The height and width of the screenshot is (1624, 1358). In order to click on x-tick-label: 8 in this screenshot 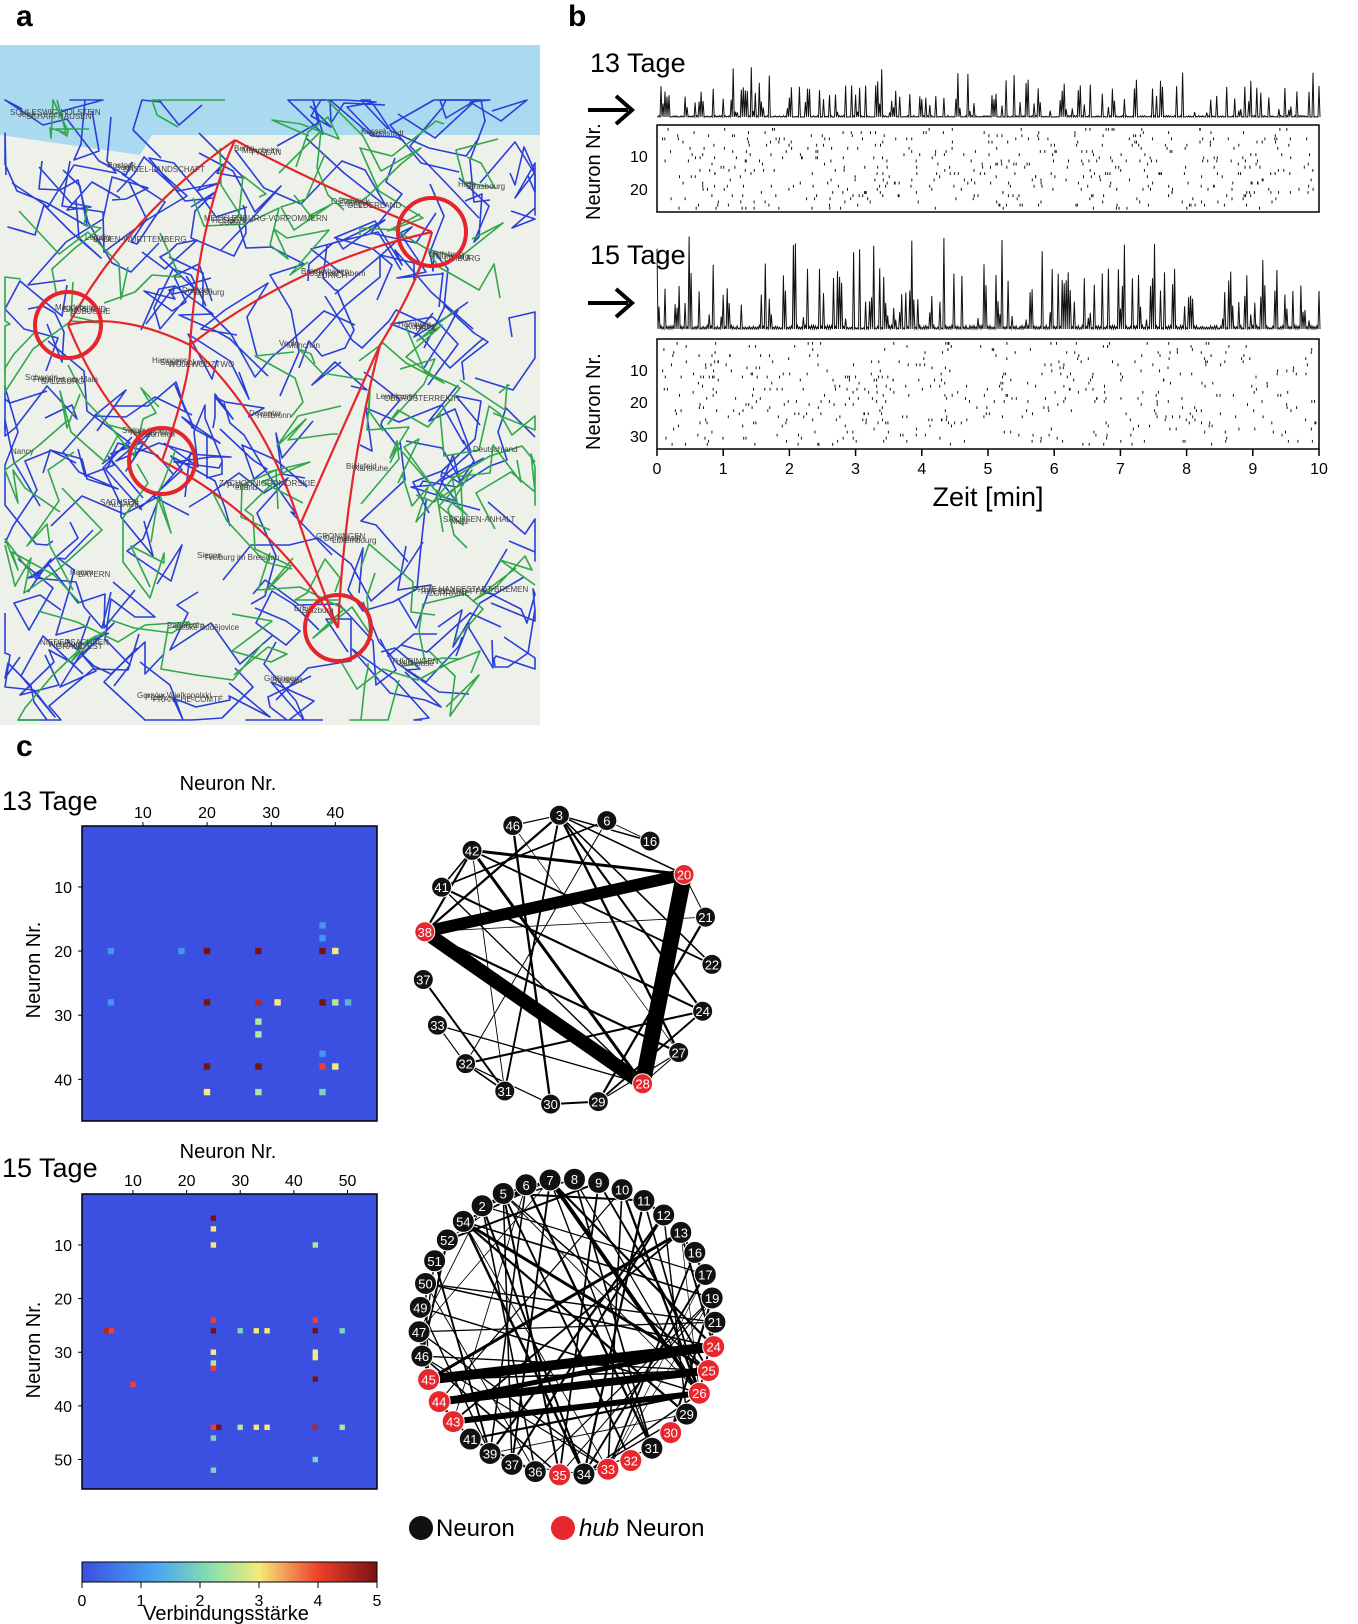, I will do `click(1186, 469)`.